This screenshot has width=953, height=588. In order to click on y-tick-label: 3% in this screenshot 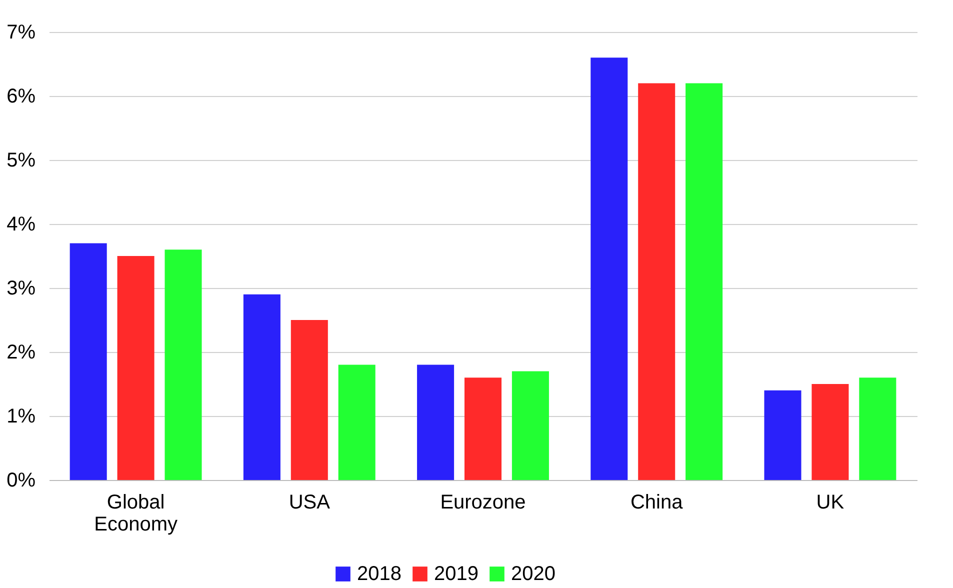, I will do `click(21, 289)`.